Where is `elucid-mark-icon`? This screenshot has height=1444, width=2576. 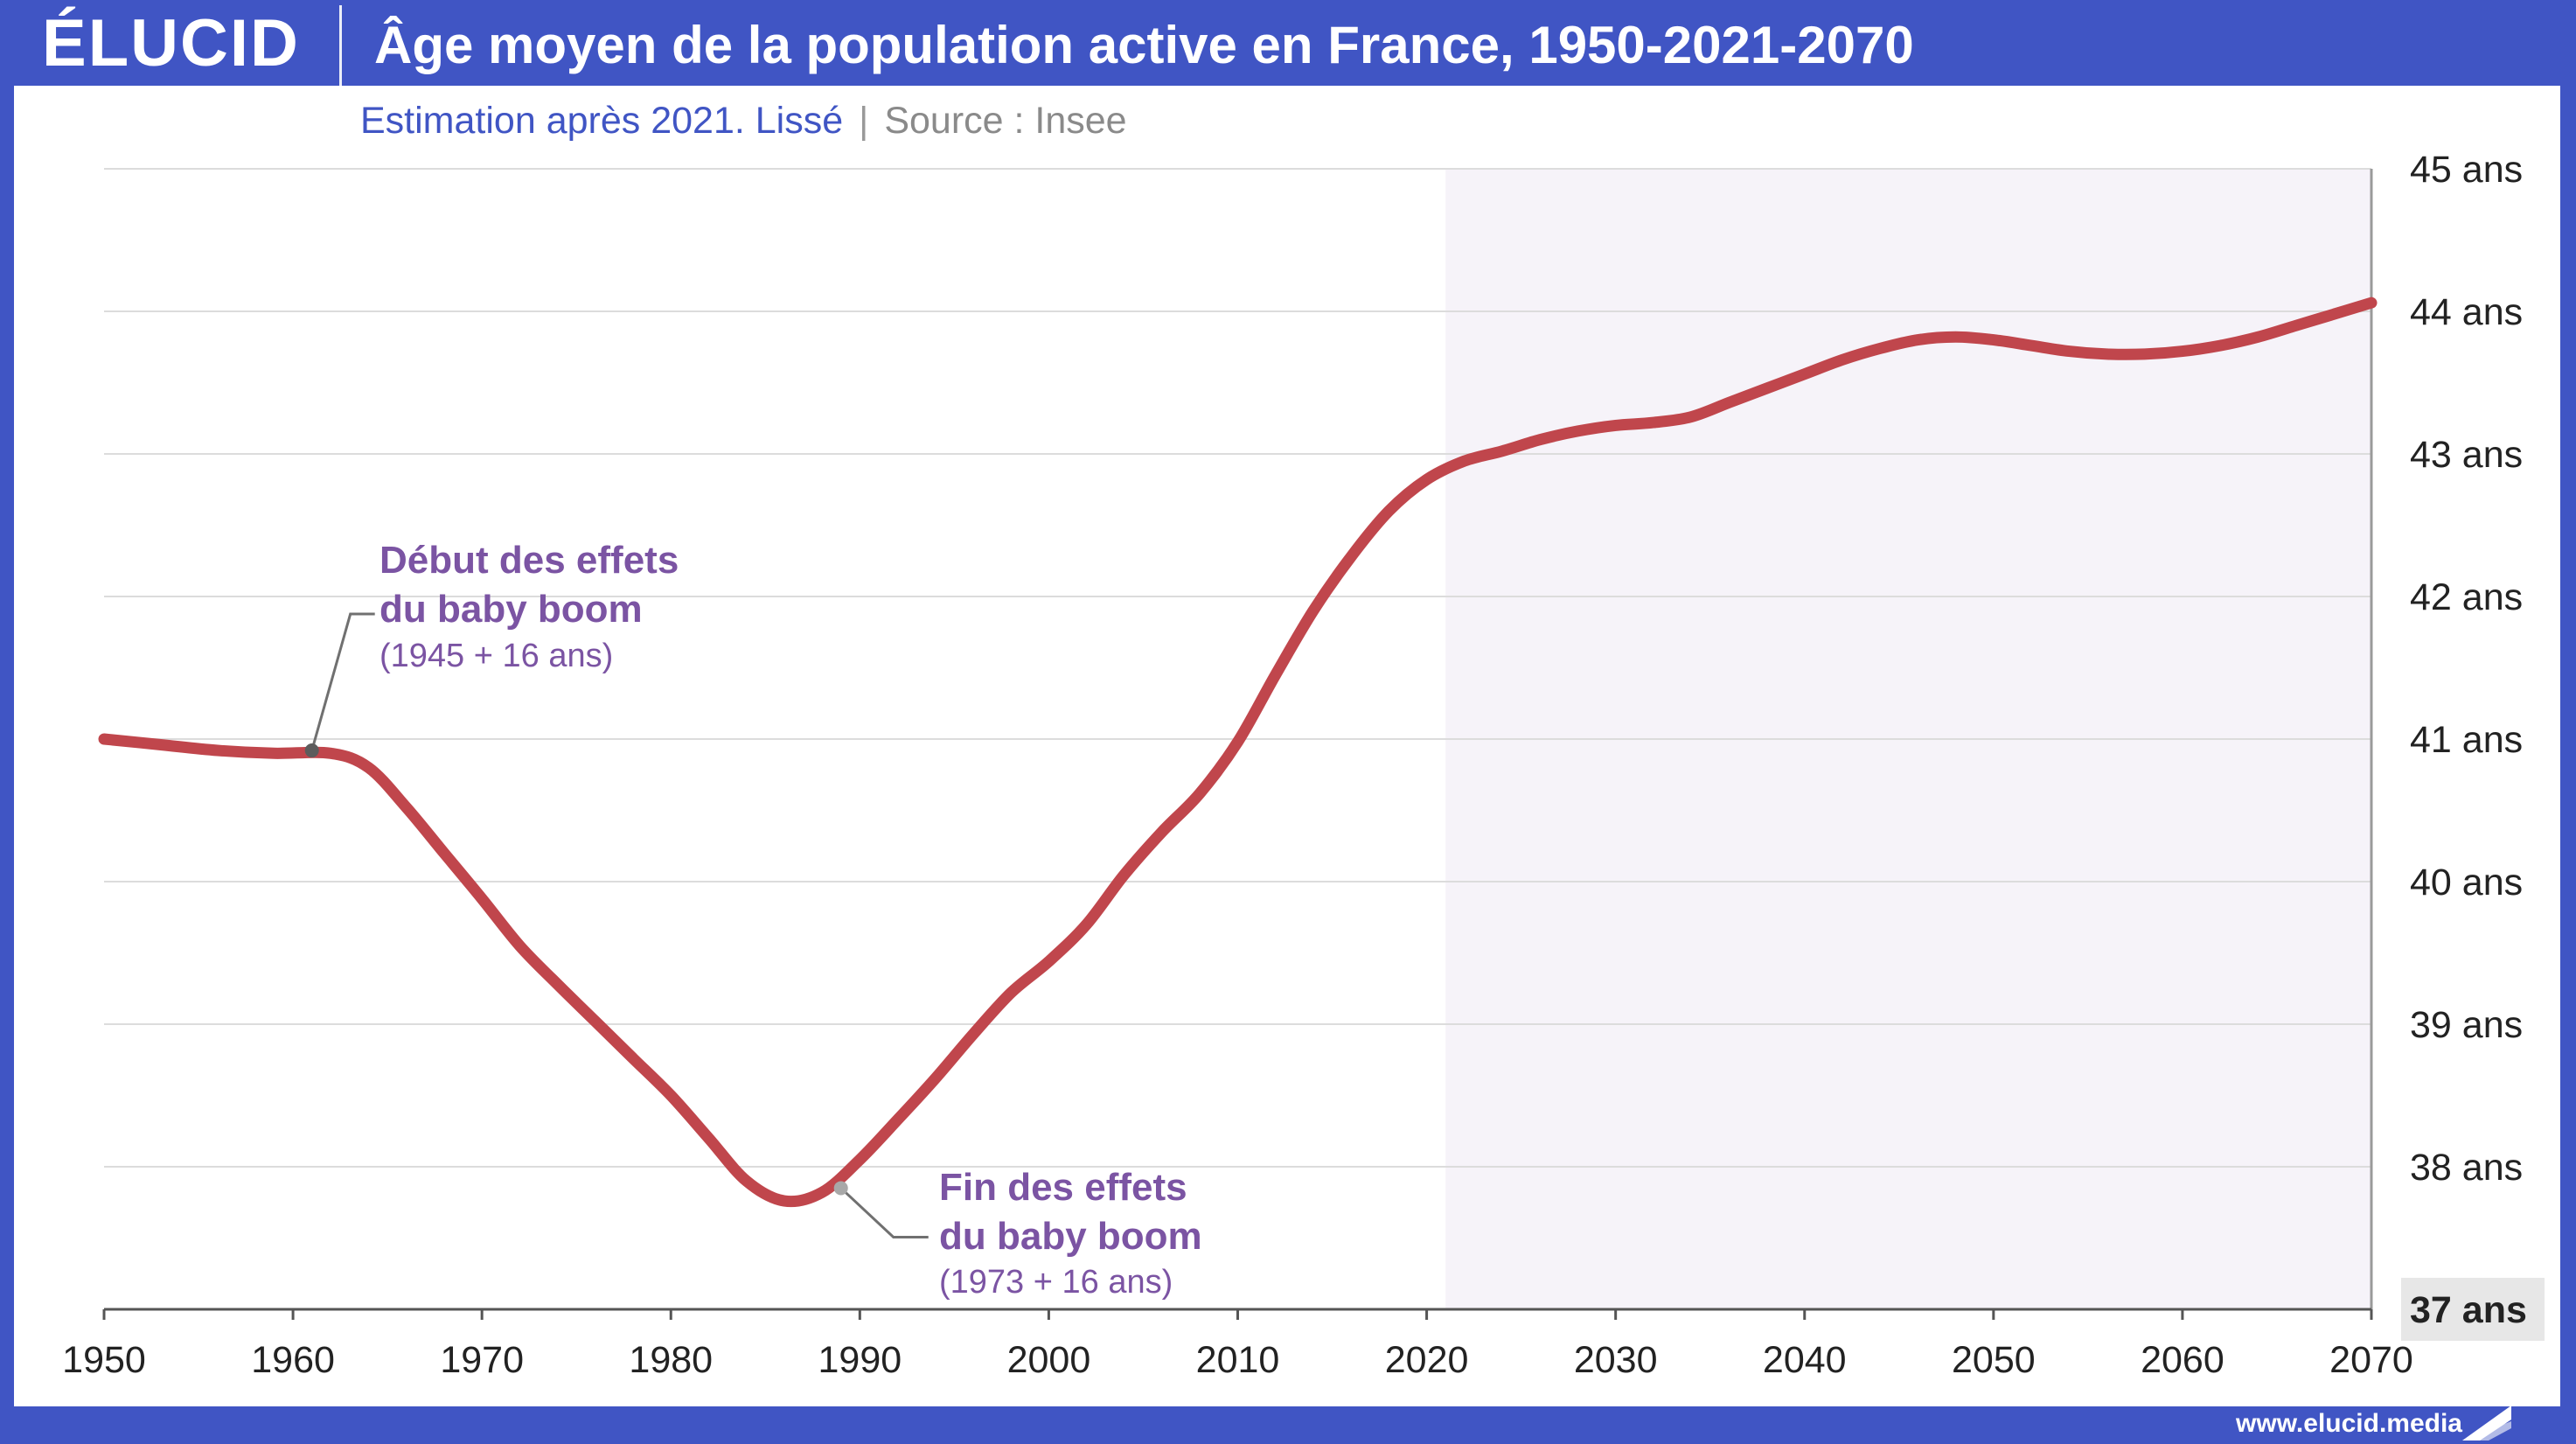 elucid-mark-icon is located at coordinates (2486, 1423).